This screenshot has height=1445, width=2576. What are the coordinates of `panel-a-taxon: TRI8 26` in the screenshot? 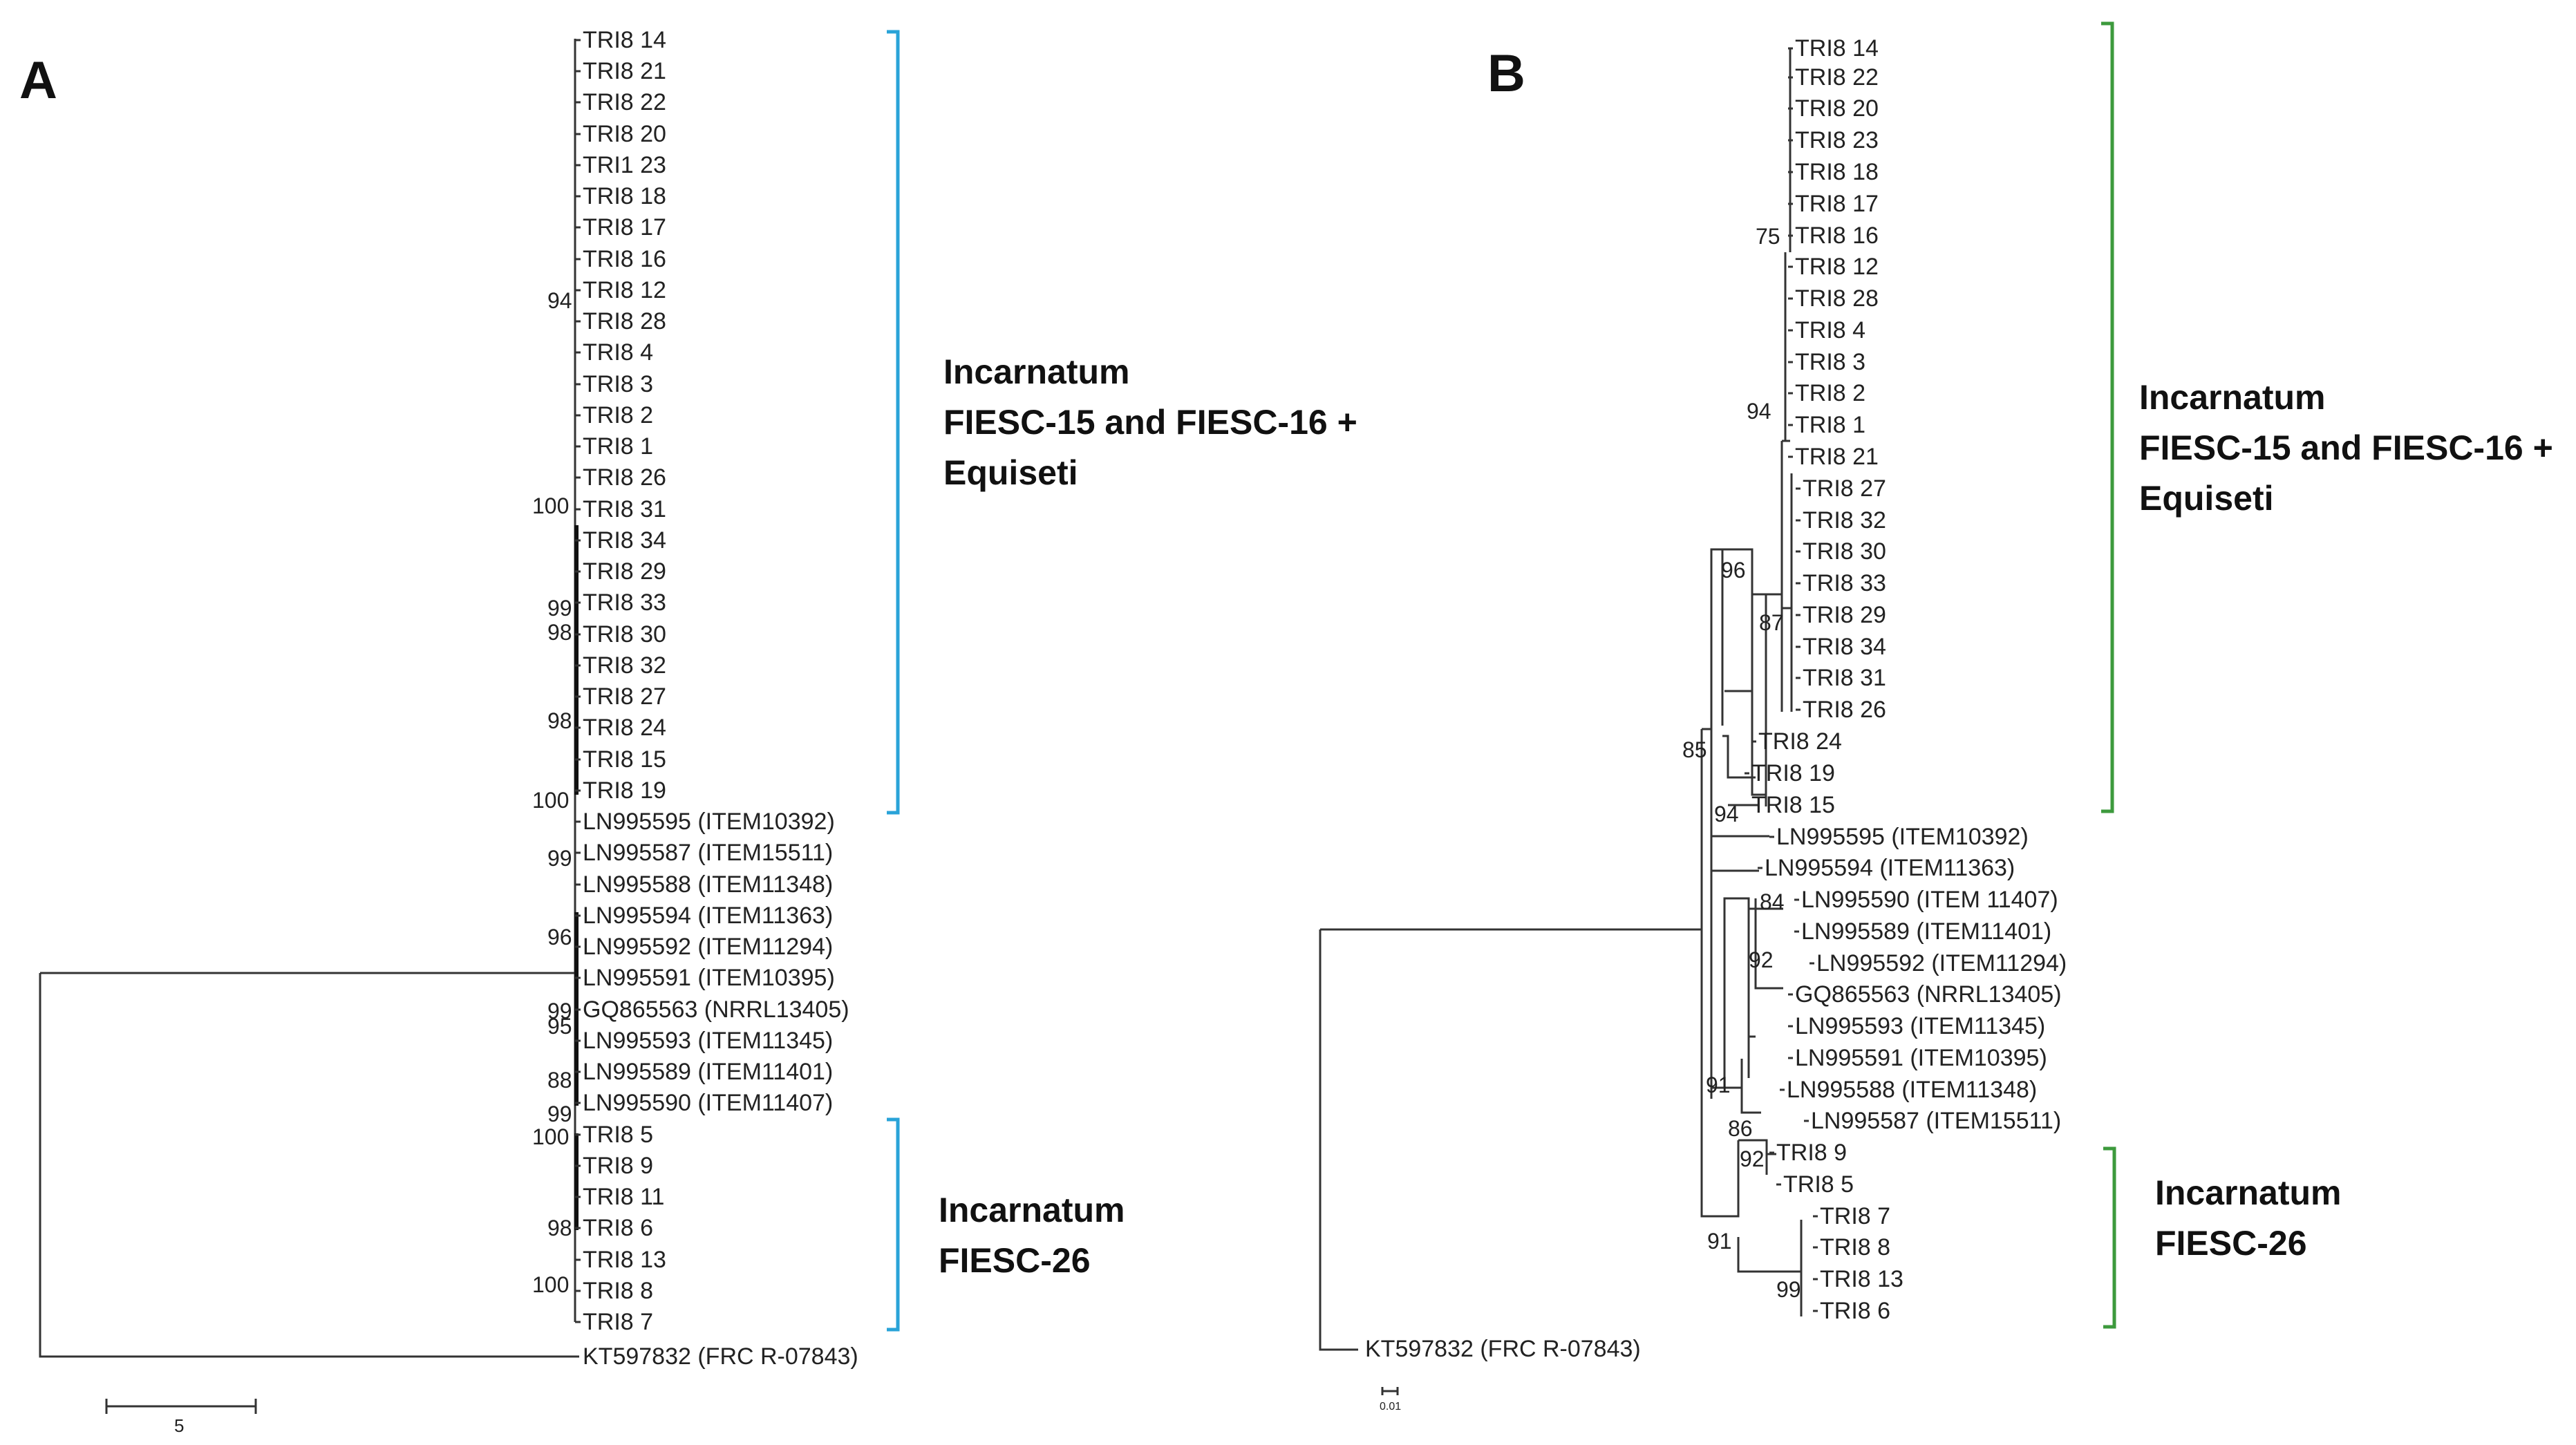 It's located at (624, 477).